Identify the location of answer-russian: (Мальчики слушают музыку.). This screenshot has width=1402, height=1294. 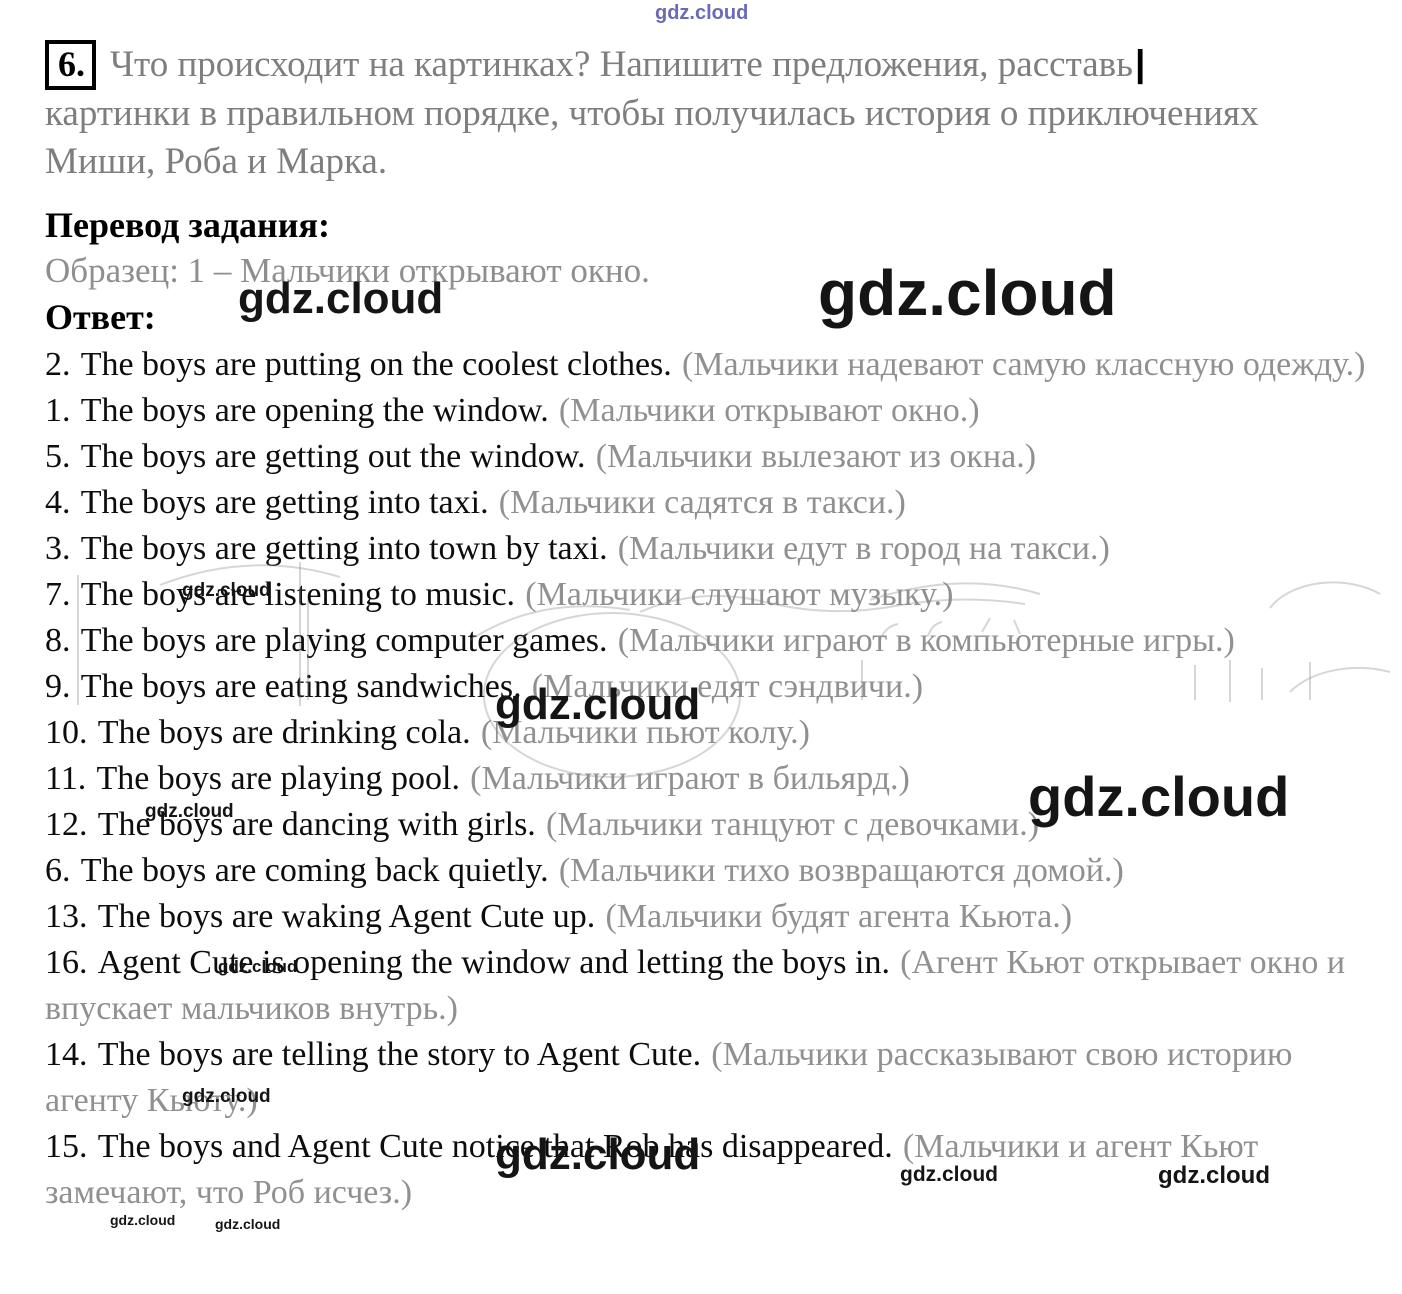
(739, 594).